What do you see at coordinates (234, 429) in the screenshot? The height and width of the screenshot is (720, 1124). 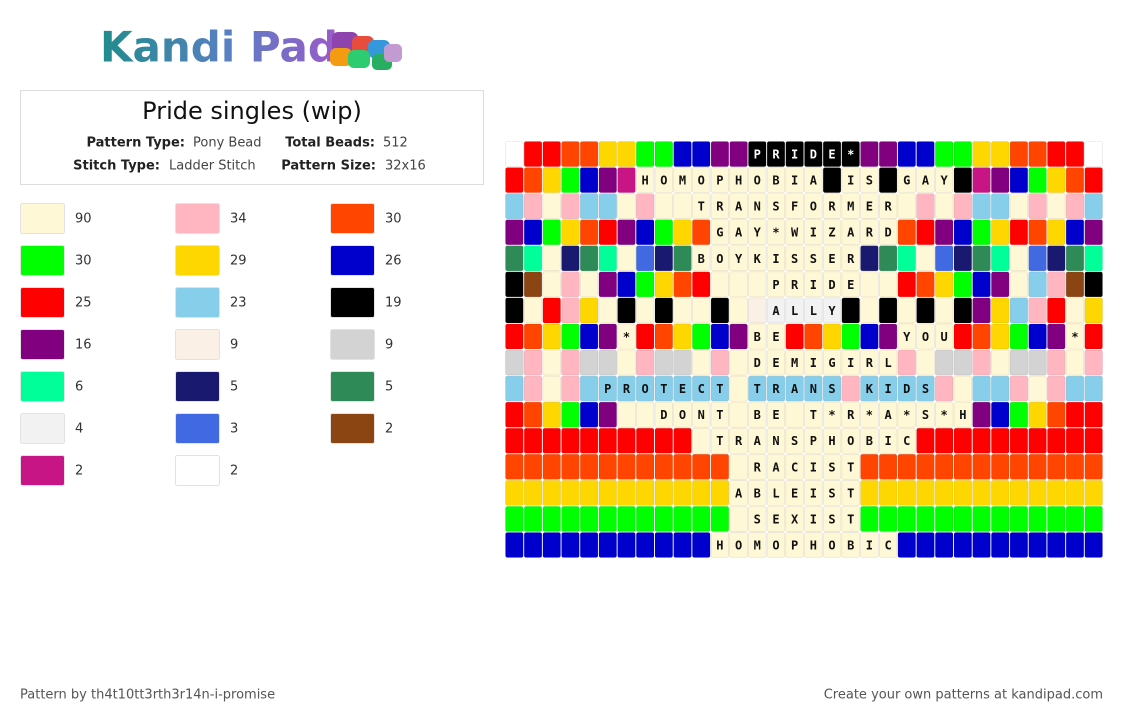 I see `bead-count: 3` at bounding box center [234, 429].